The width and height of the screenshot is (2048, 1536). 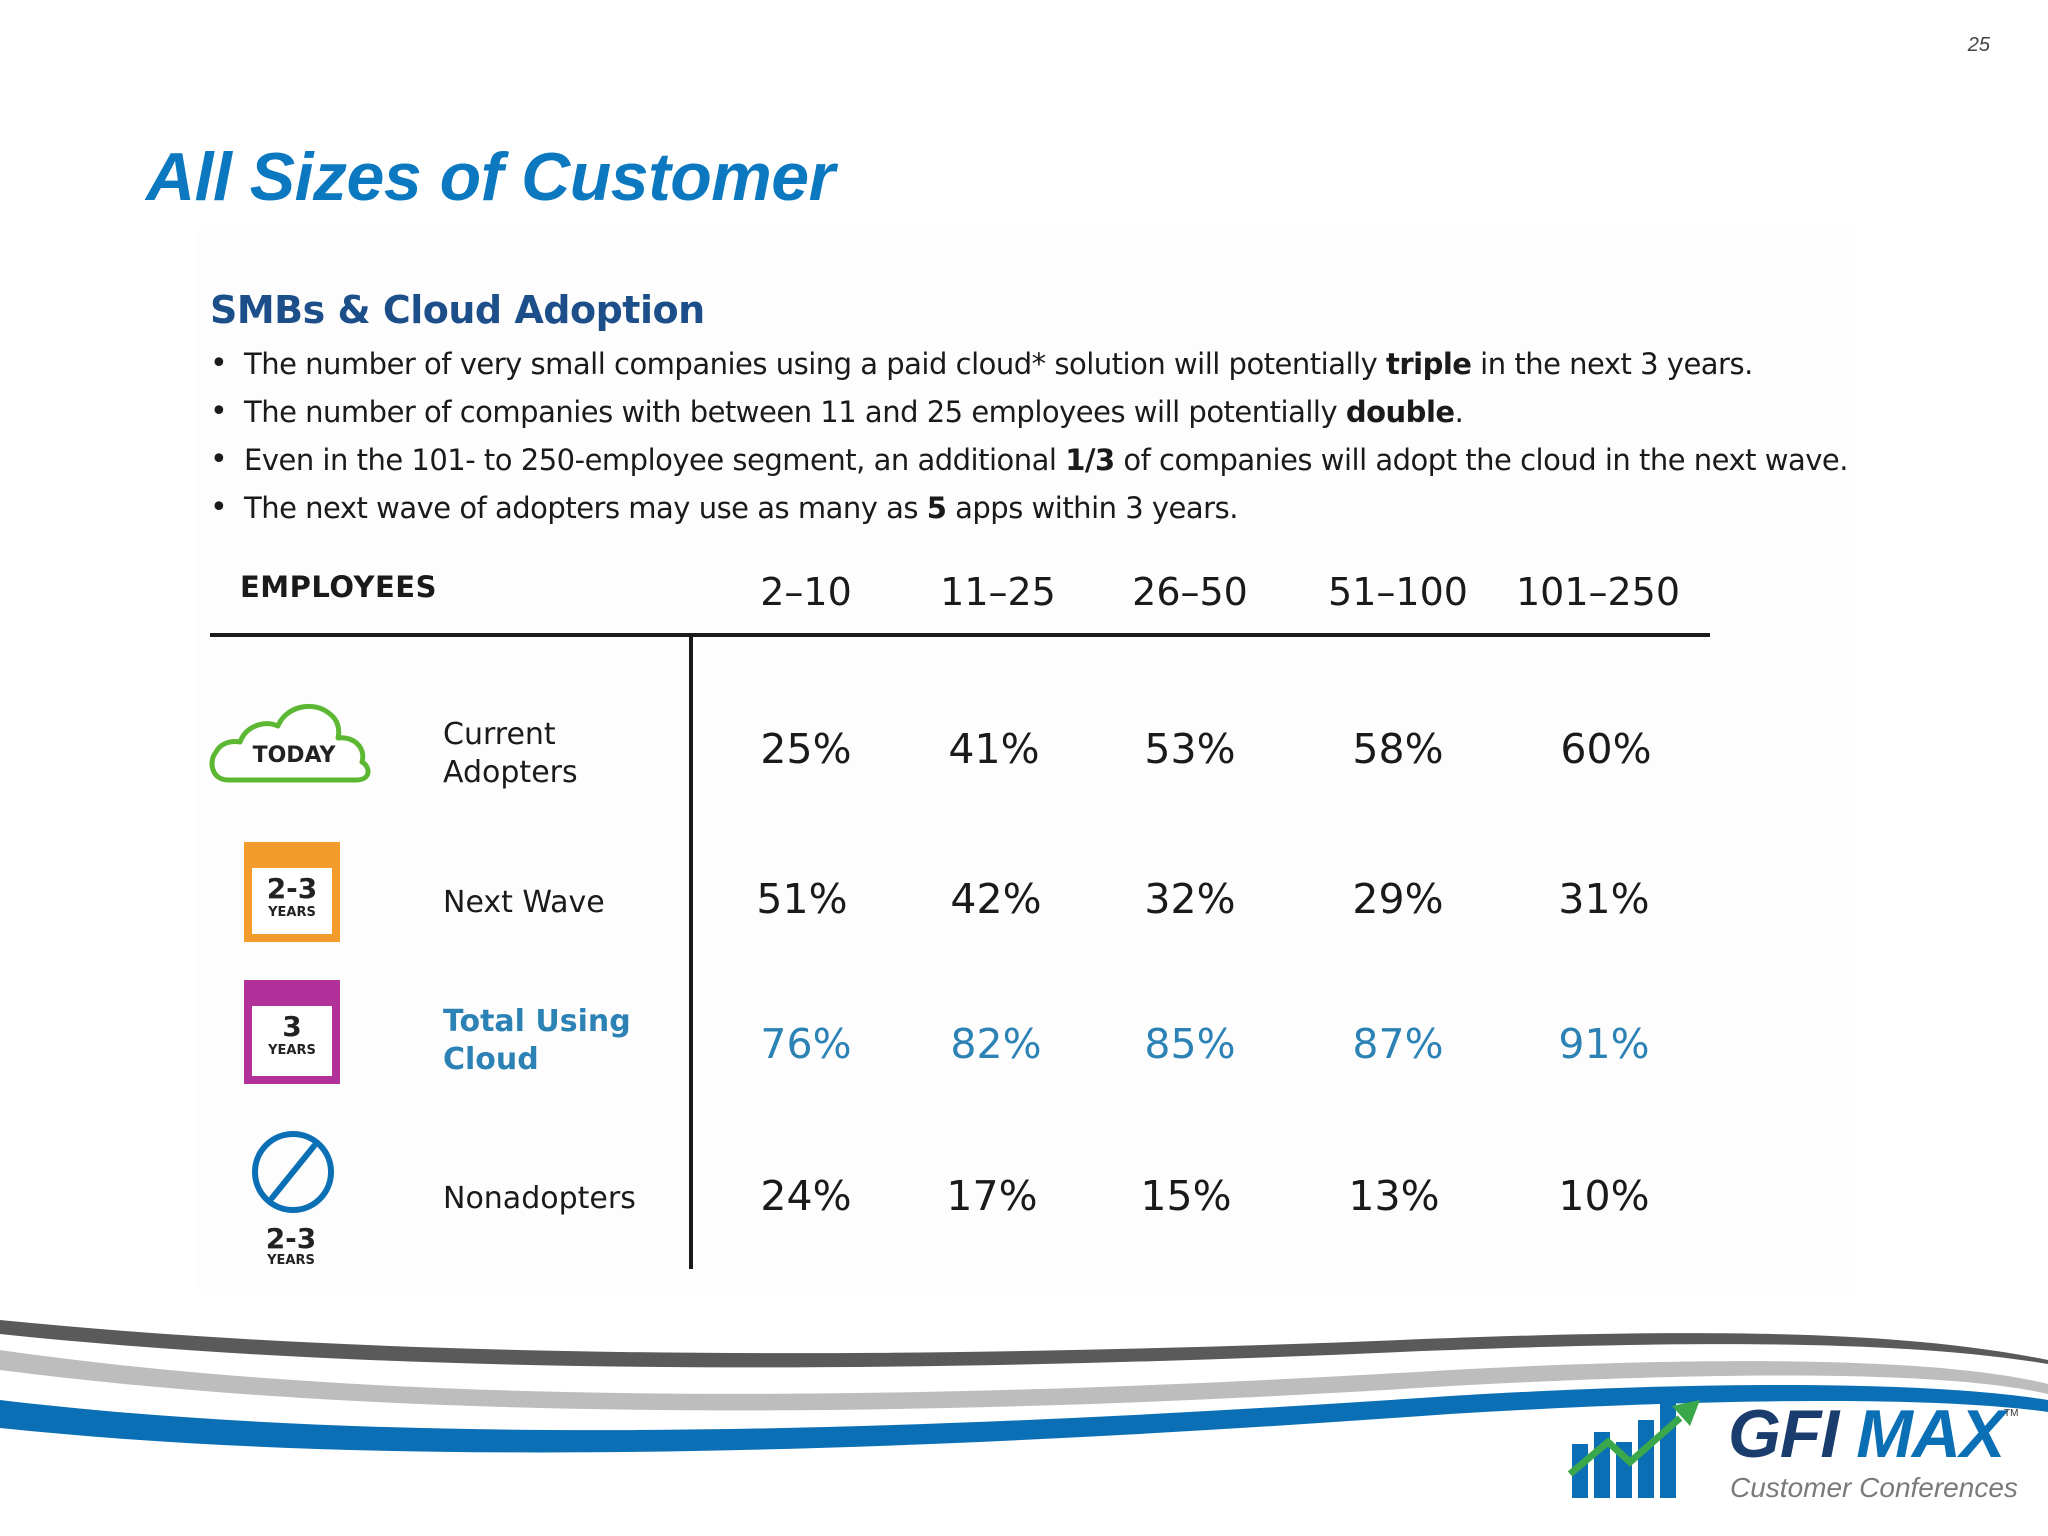 I want to click on table-cell: 41%, so click(x=994, y=749).